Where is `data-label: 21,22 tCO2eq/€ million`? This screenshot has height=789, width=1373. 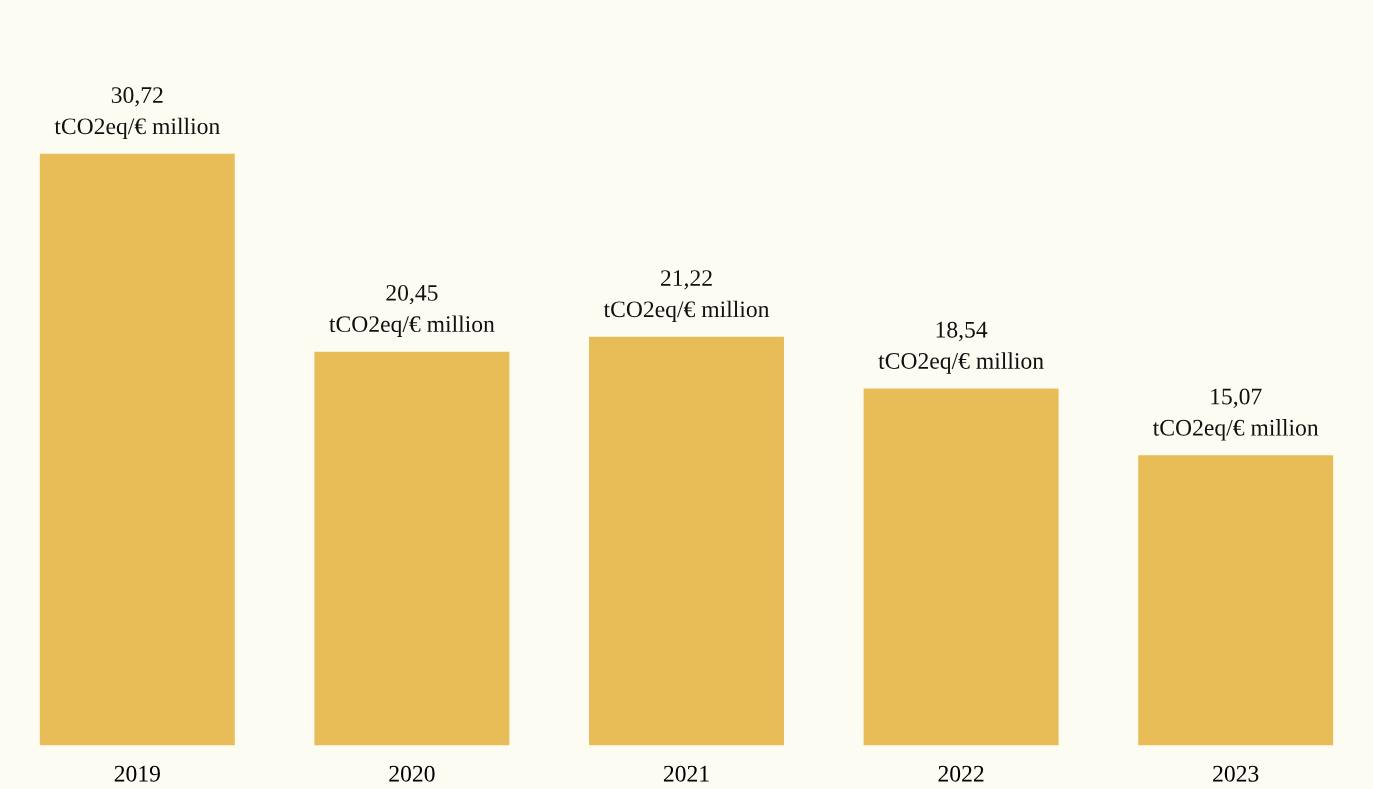 data-label: 21,22 tCO2eq/€ million is located at coordinates (686, 296).